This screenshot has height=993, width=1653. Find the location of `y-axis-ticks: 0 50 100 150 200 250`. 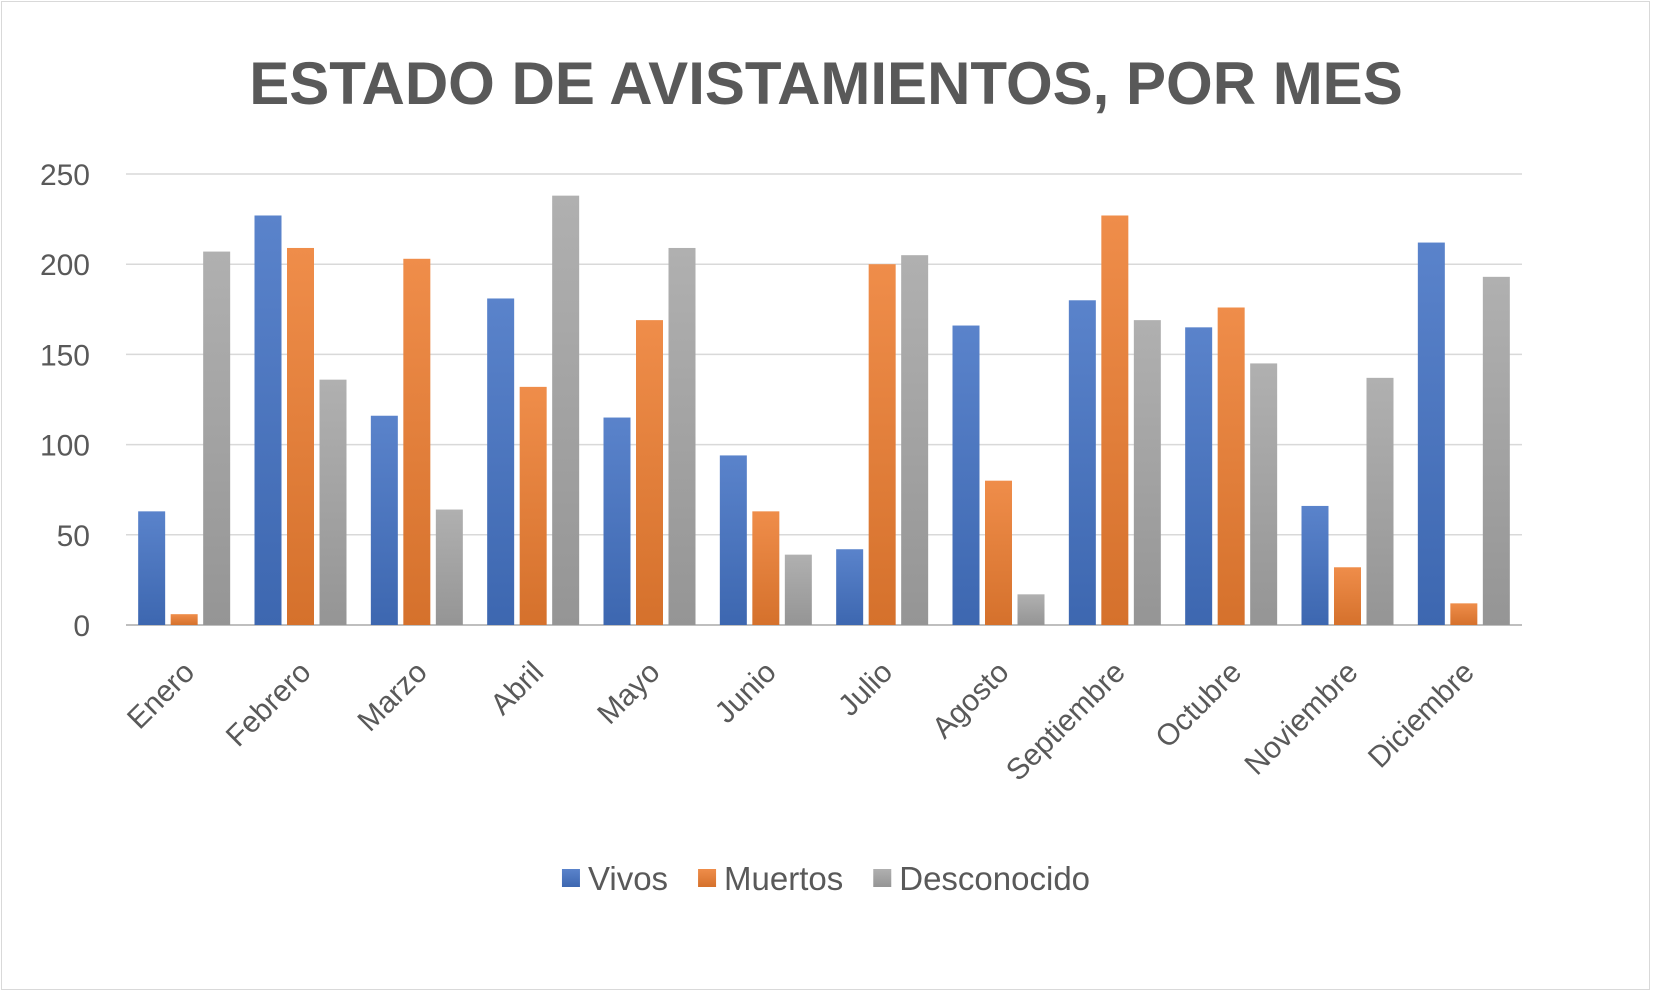

y-axis-ticks: 0 50 100 150 200 250 is located at coordinates (65, 401).